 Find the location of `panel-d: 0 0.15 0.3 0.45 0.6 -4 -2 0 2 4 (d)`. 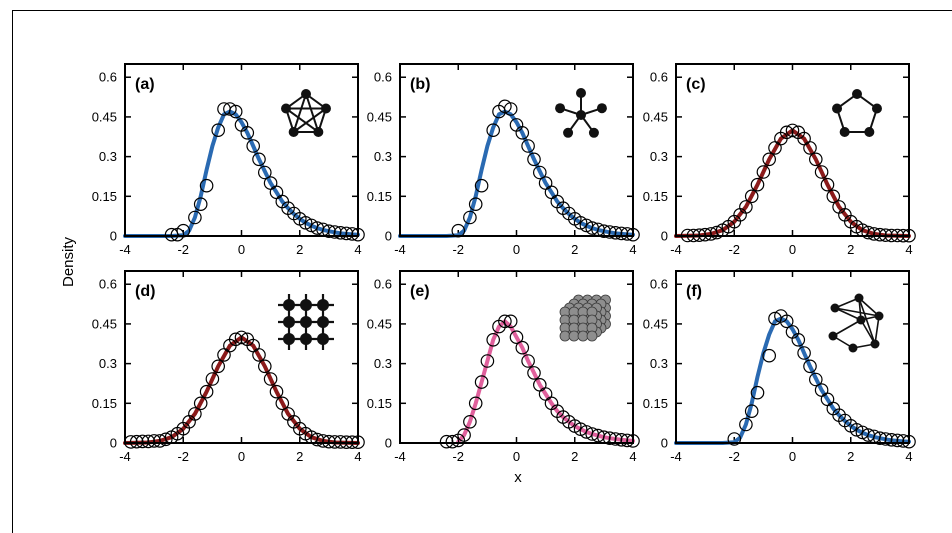

panel-d: 0 0.15 0.3 0.45 0.6 -4 -2 0 2 4 (d) is located at coordinates (228, 367).